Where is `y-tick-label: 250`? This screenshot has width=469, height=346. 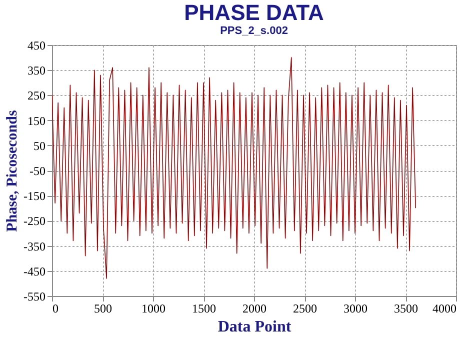 y-tick-label: 250 is located at coordinates (37, 95).